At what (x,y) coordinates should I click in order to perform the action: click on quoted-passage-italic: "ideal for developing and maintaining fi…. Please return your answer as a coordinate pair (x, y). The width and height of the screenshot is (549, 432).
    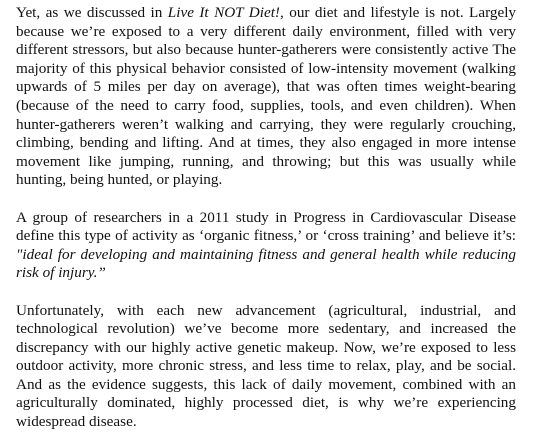
    Looking at the image, I should click on (266, 263).